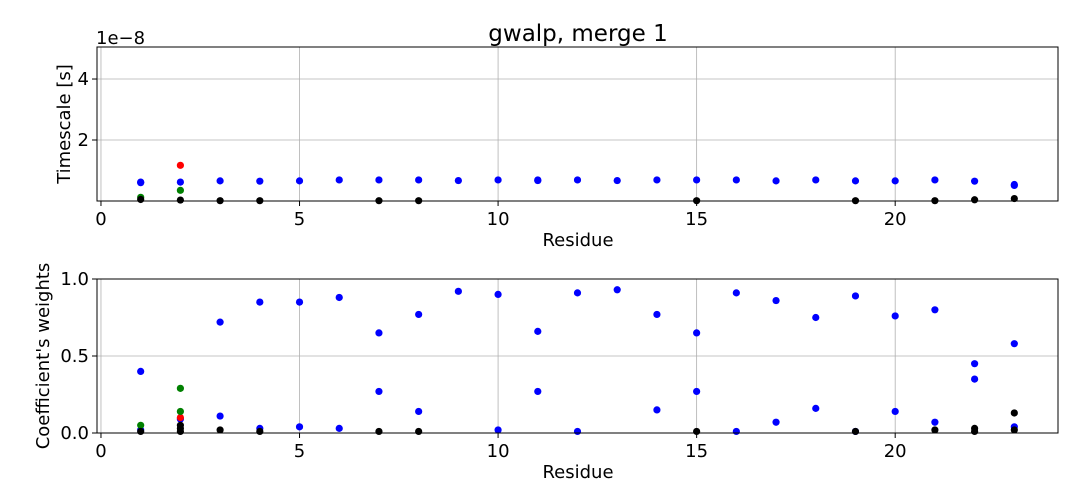 The image size is (1080, 504). Describe the element at coordinates (83, 140) in the screenshot. I see `y-tick-label: 2` at that location.